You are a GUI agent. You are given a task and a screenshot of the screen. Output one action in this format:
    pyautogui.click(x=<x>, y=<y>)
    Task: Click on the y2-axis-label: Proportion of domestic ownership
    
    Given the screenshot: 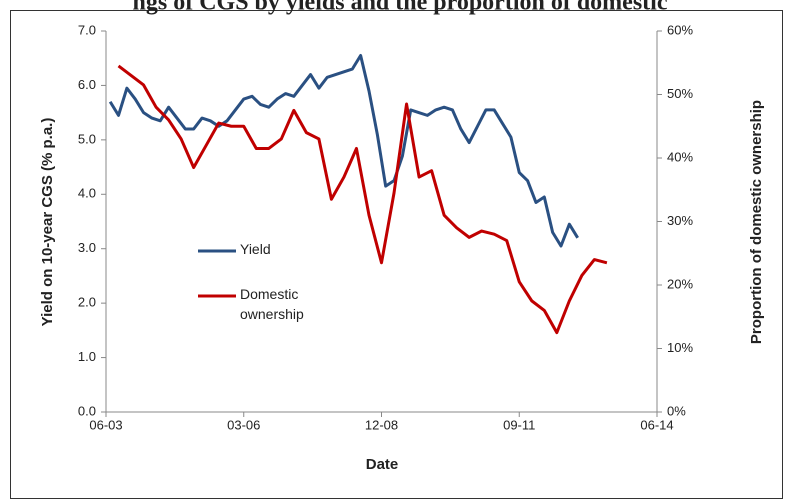 What is the action you would take?
    pyautogui.click(x=756, y=222)
    